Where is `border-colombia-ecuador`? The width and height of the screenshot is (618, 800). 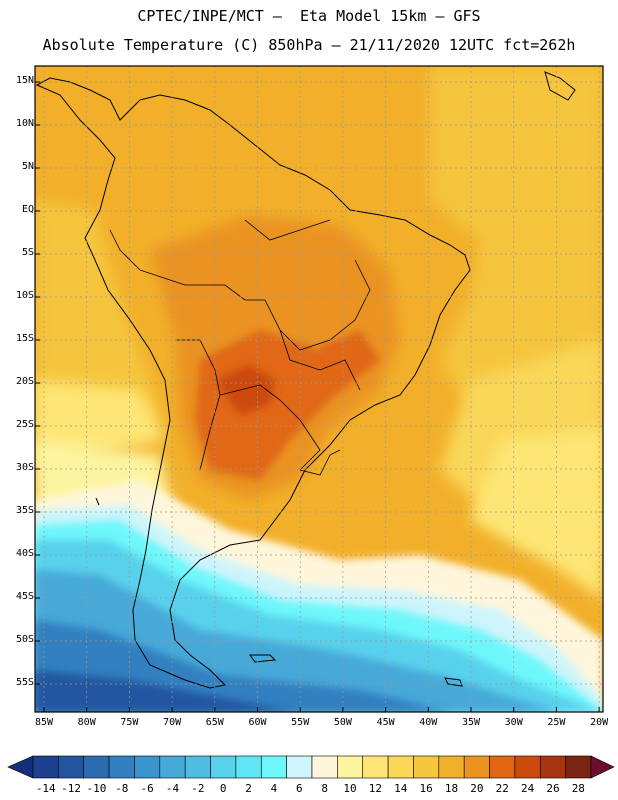
border-colombia-ecuador is located at coordinates (125, 250).